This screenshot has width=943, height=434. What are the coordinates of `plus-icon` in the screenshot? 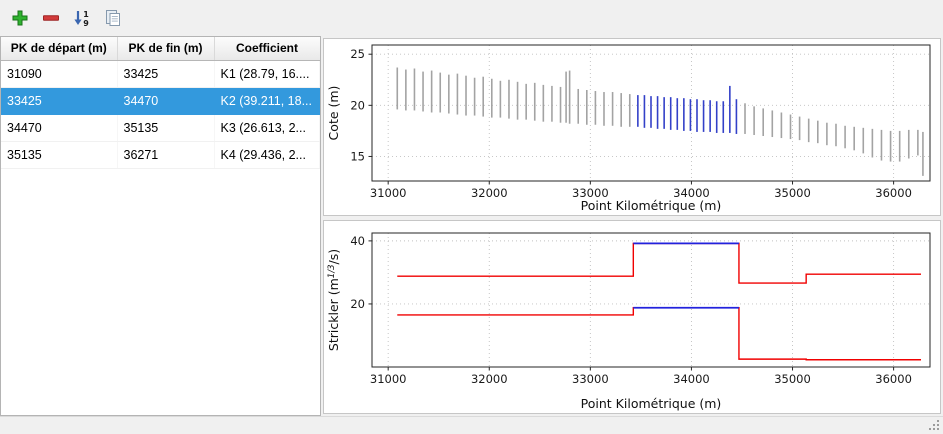 It's located at (20, 18).